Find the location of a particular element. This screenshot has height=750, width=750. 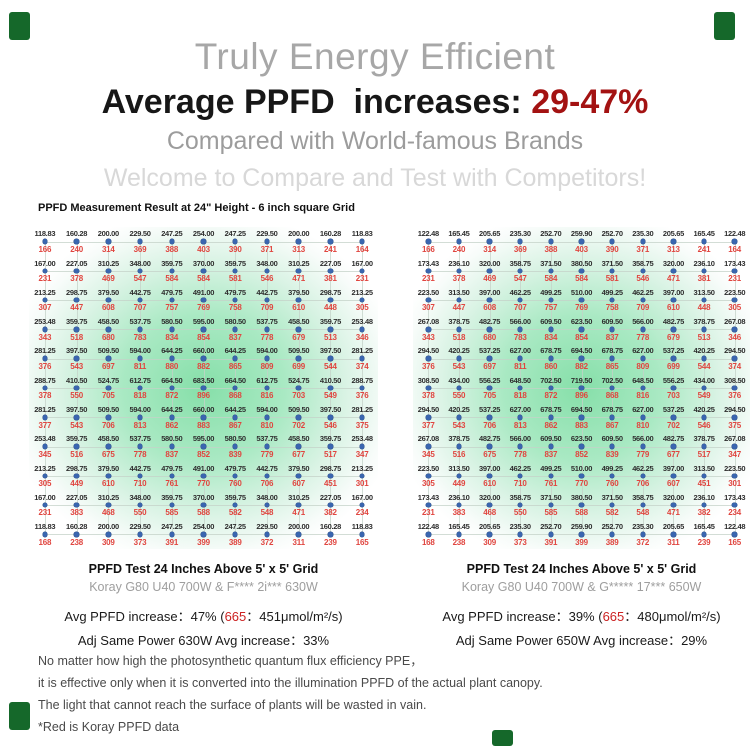

koray-ppfd-value: 403 is located at coordinates (203, 249).